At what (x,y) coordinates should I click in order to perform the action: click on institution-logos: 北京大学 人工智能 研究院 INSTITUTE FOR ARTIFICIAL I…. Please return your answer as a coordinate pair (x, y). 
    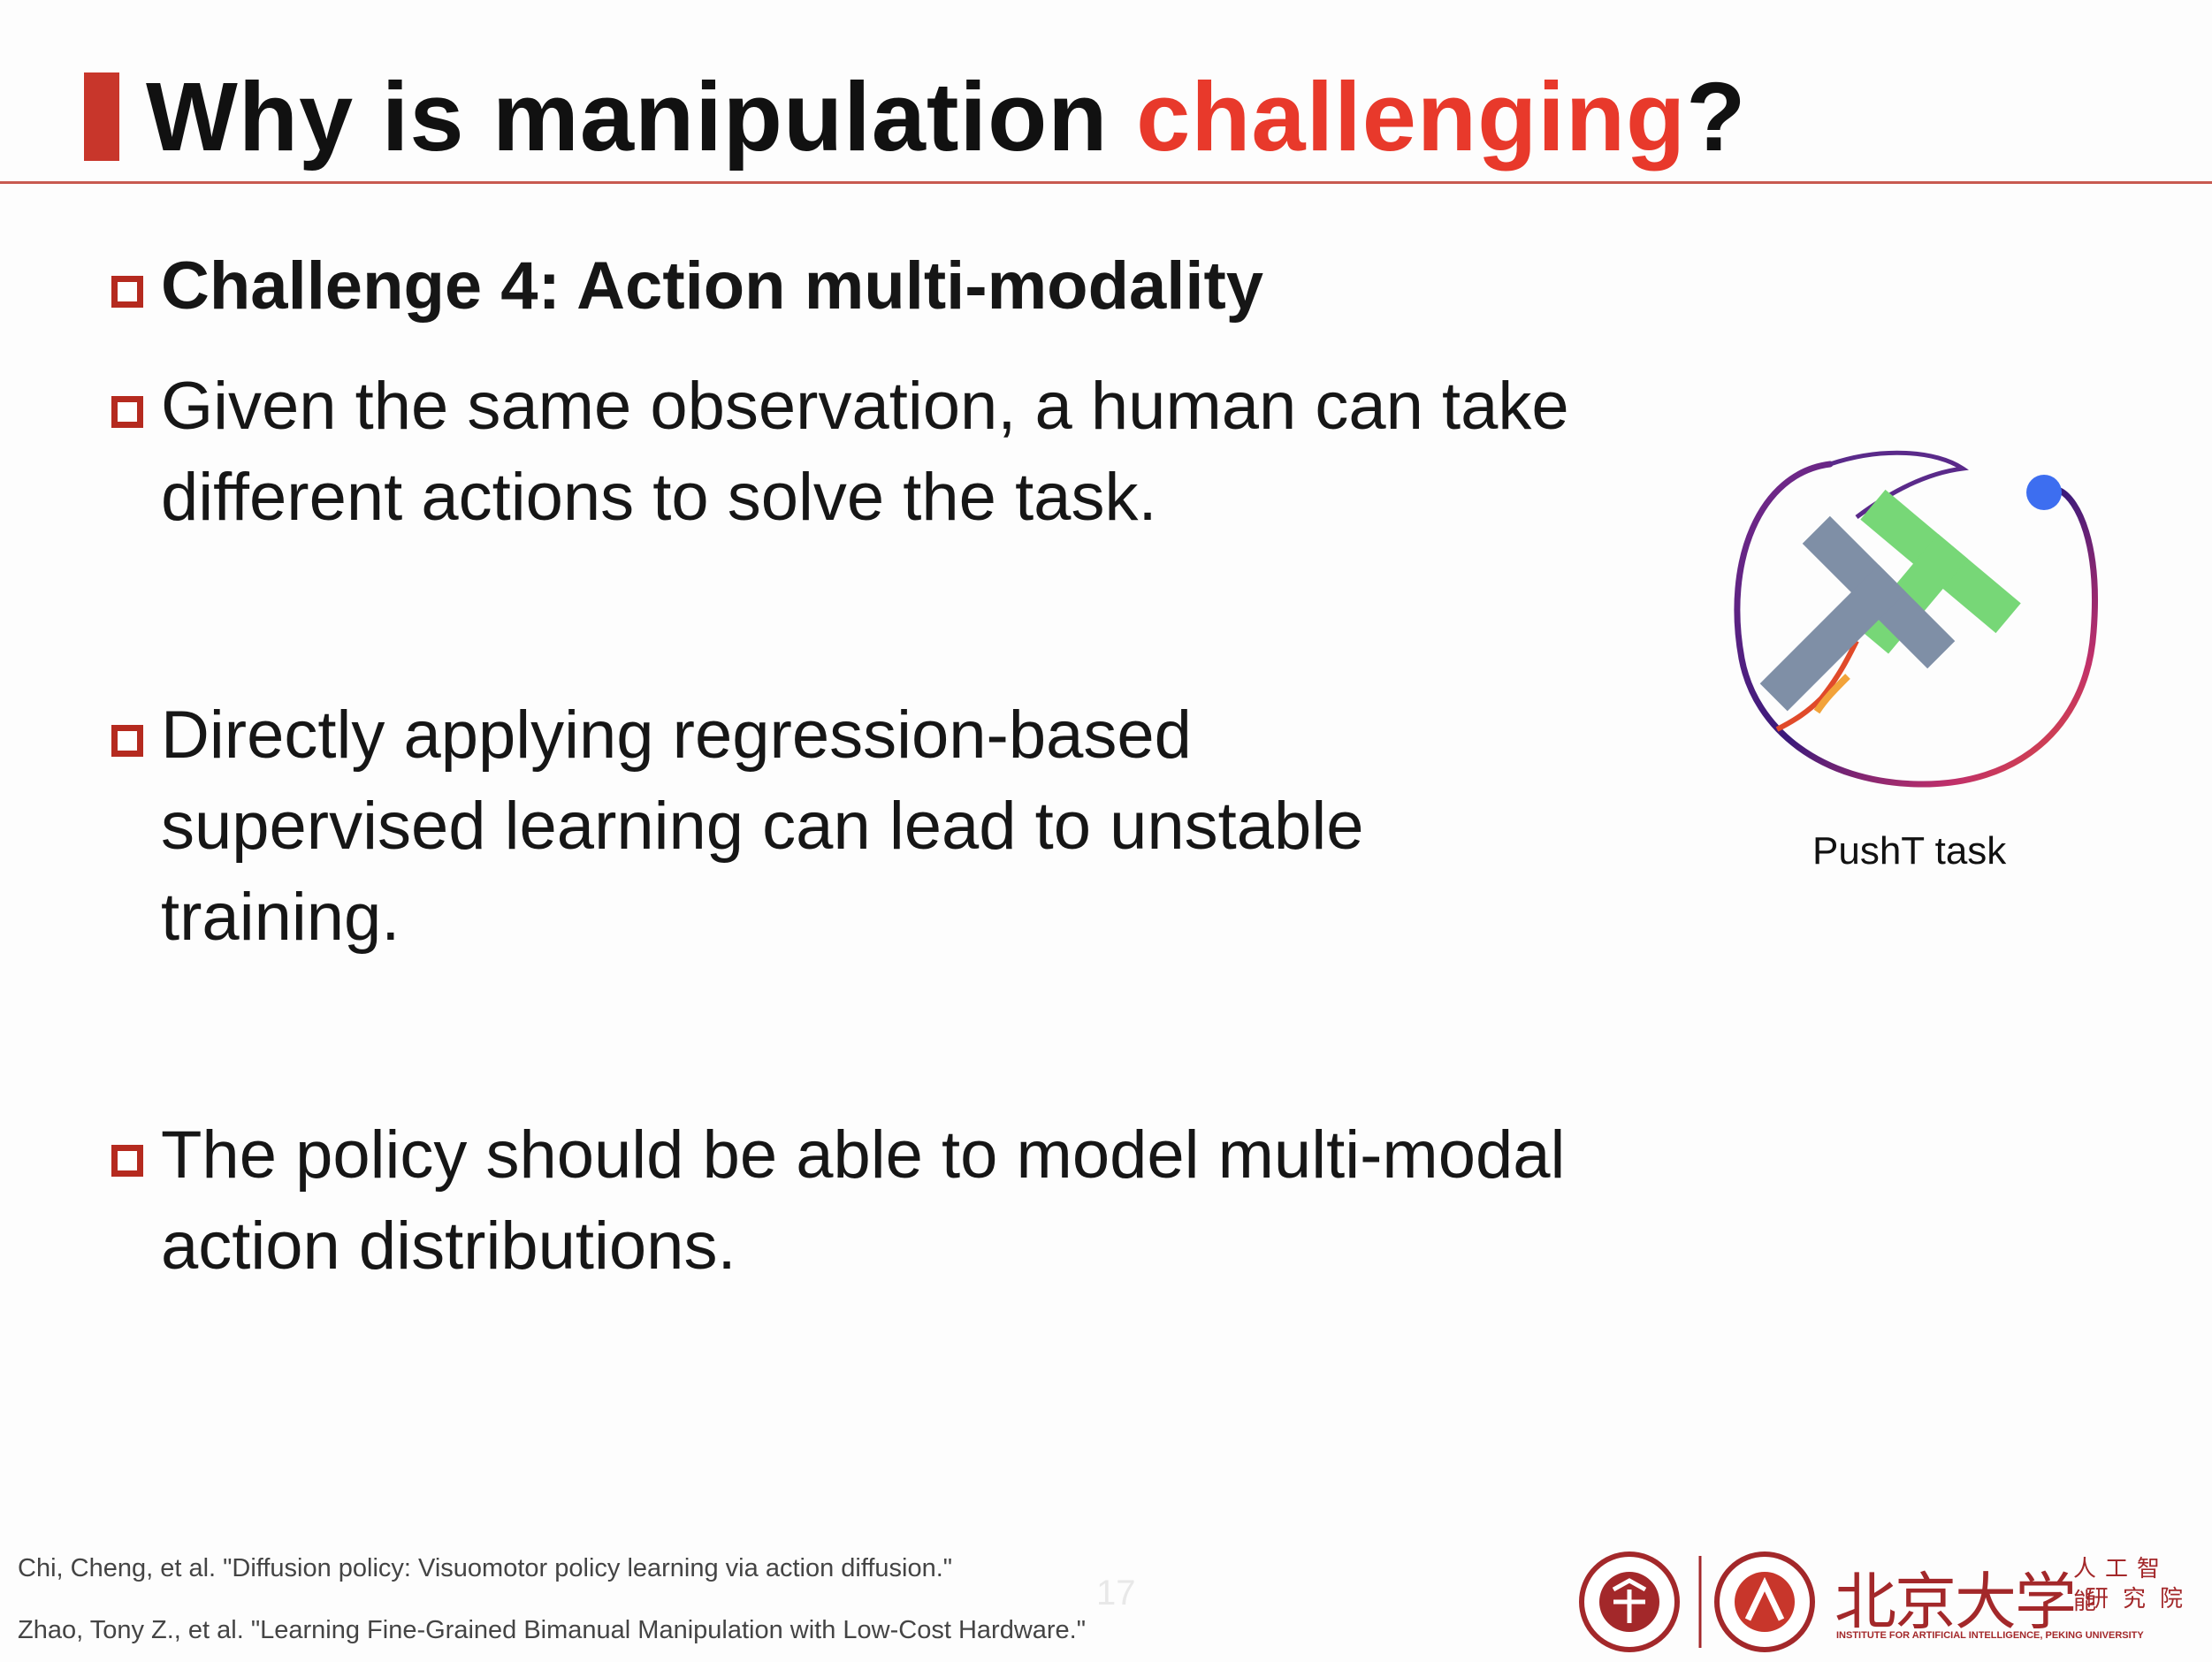
    Looking at the image, I should click on (1887, 1602).